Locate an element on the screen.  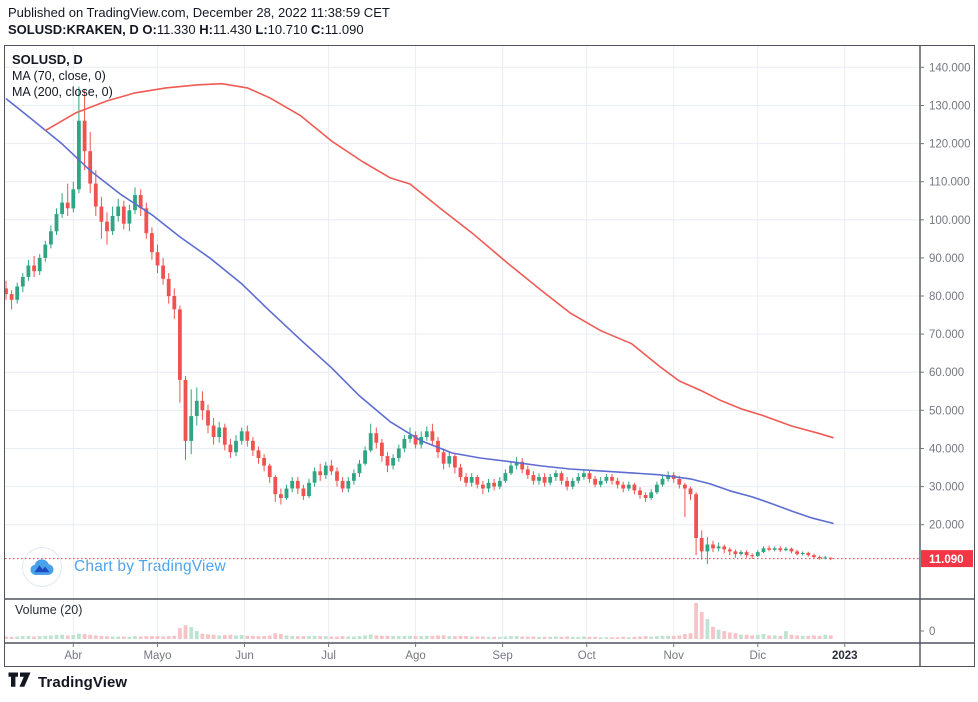
tradingview-brand-text: TradingView is located at coordinates (83, 682).